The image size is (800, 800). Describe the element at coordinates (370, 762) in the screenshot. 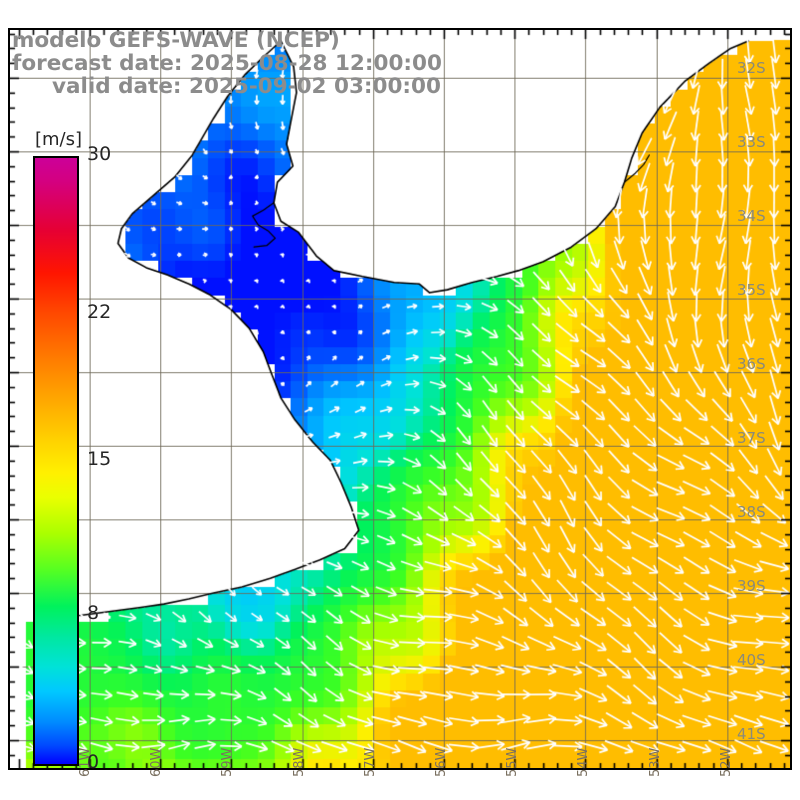

I see `lon-label-57w: 57W` at that location.